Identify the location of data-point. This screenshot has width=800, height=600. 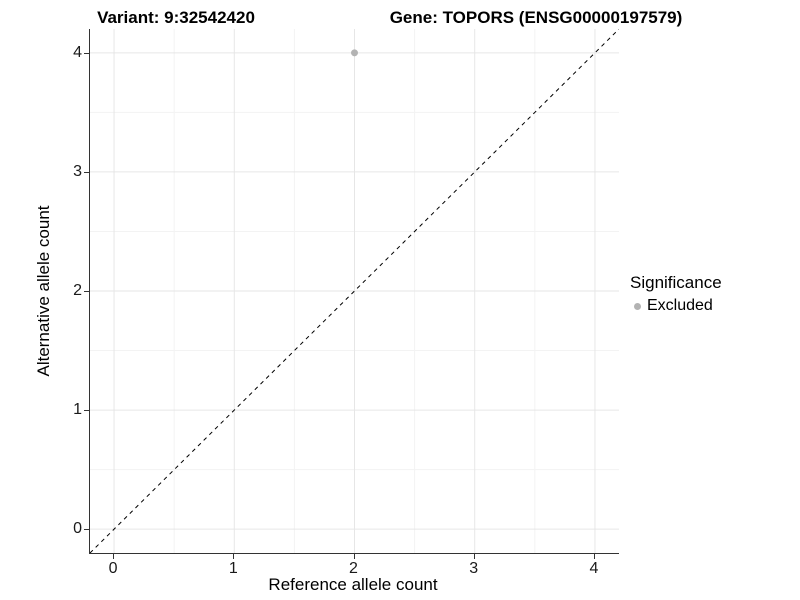
(354, 53).